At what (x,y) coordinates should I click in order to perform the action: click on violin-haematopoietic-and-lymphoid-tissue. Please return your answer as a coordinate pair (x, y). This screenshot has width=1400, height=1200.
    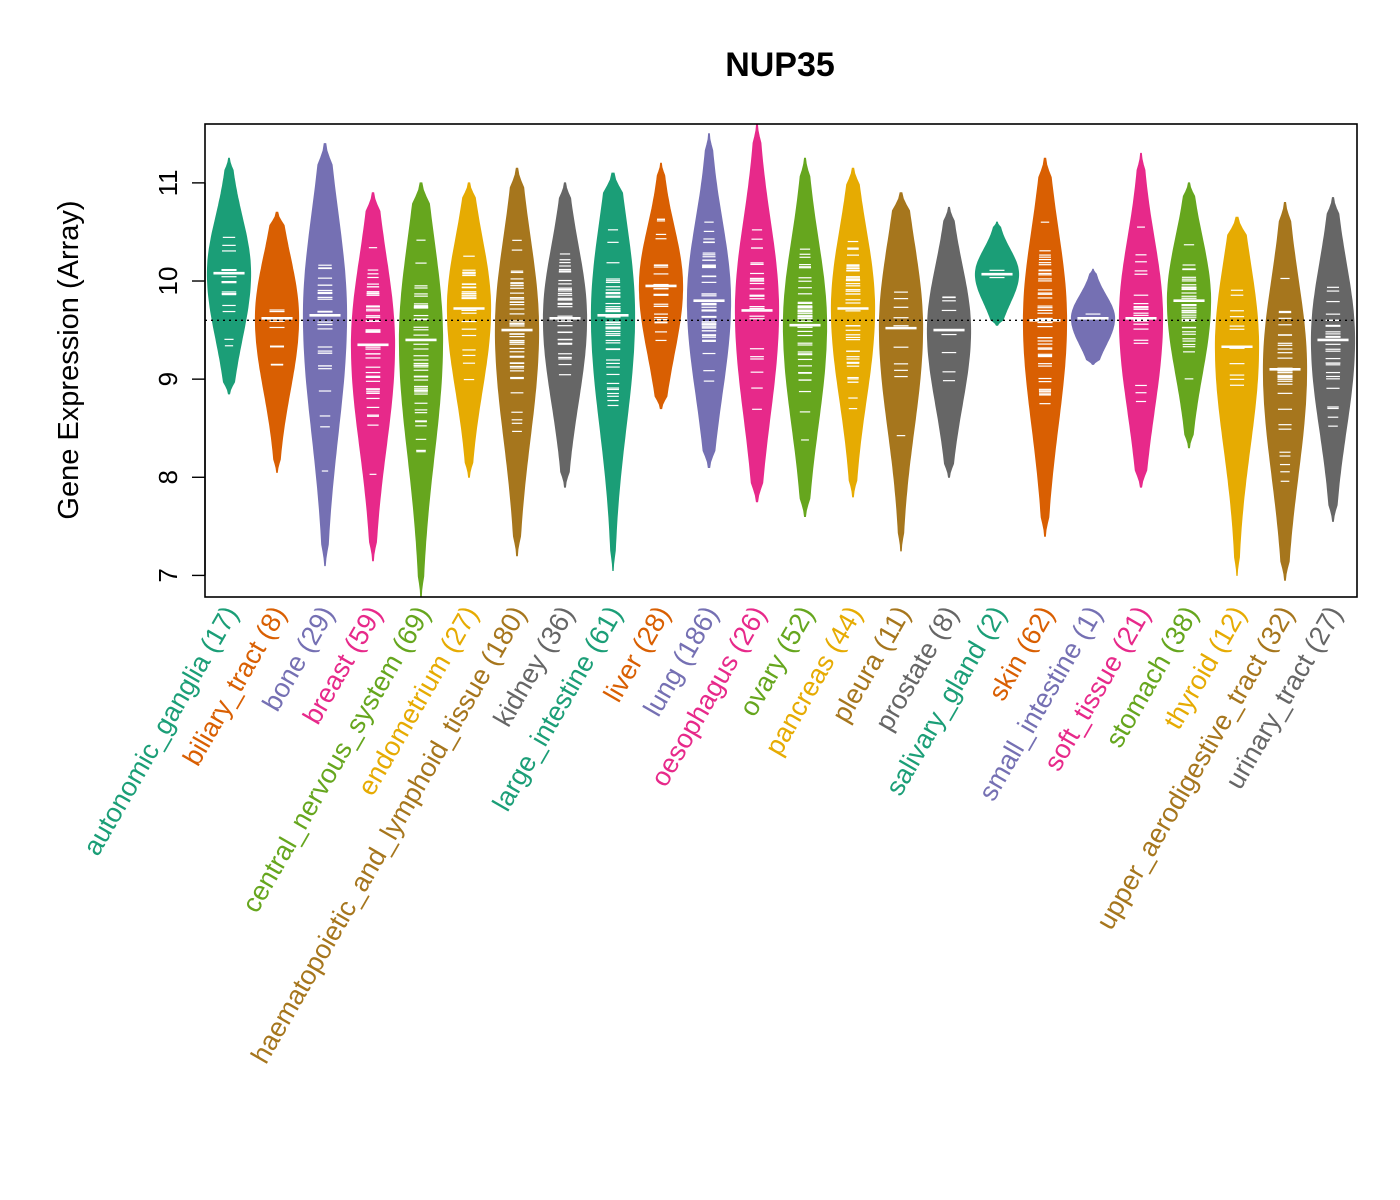
    Looking at the image, I should click on (517, 362).